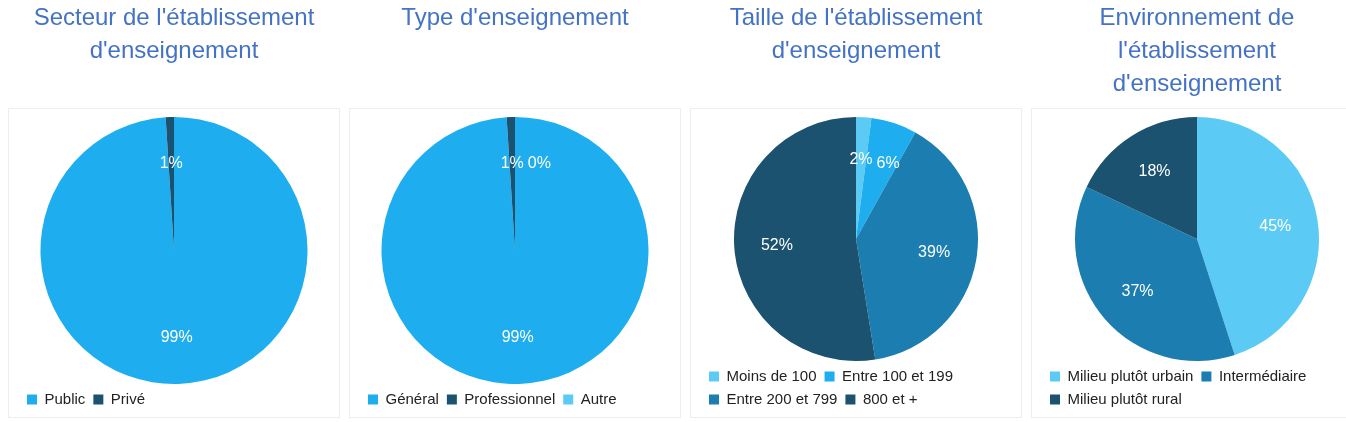  Describe the element at coordinates (782, 398) in the screenshot. I see `legend-label: Entre 200 et 799` at that location.